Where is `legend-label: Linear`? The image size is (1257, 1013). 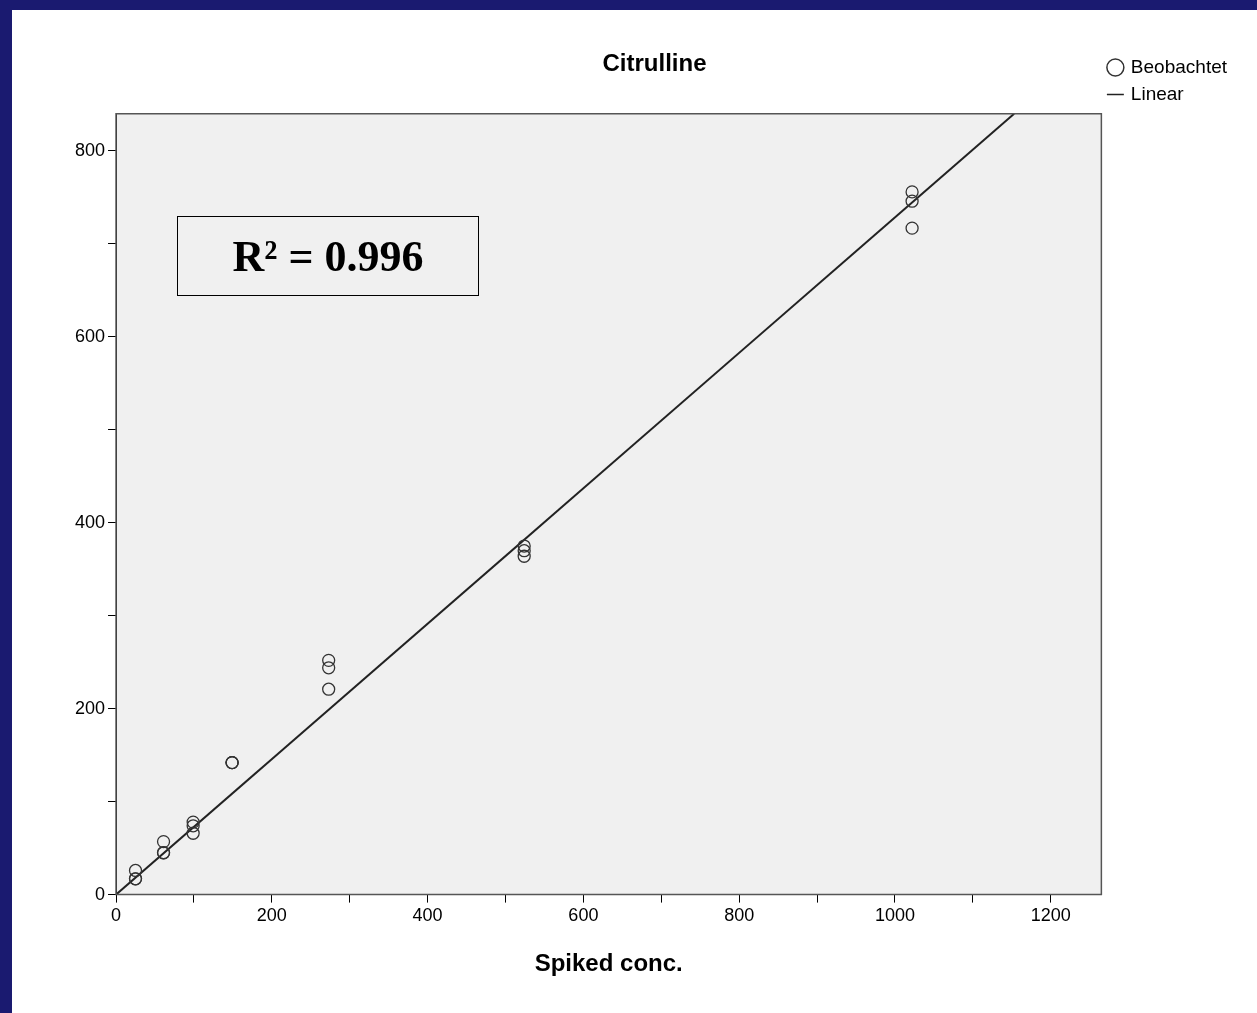 legend-label: Linear is located at coordinates (1157, 93).